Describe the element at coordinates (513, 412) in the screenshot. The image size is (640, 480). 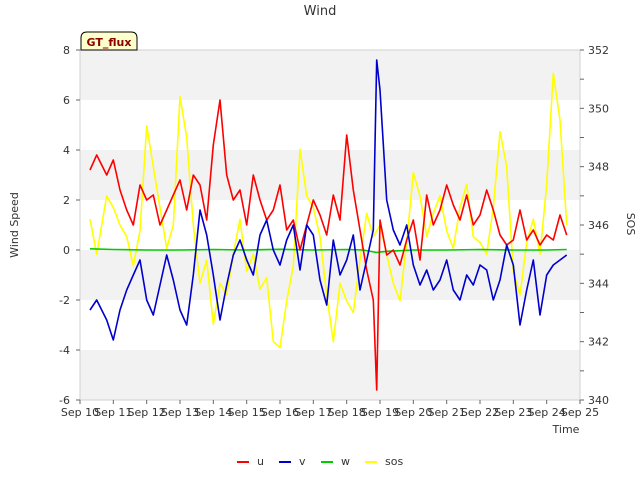
I see `x-tick-label: Sep 23` at that location.